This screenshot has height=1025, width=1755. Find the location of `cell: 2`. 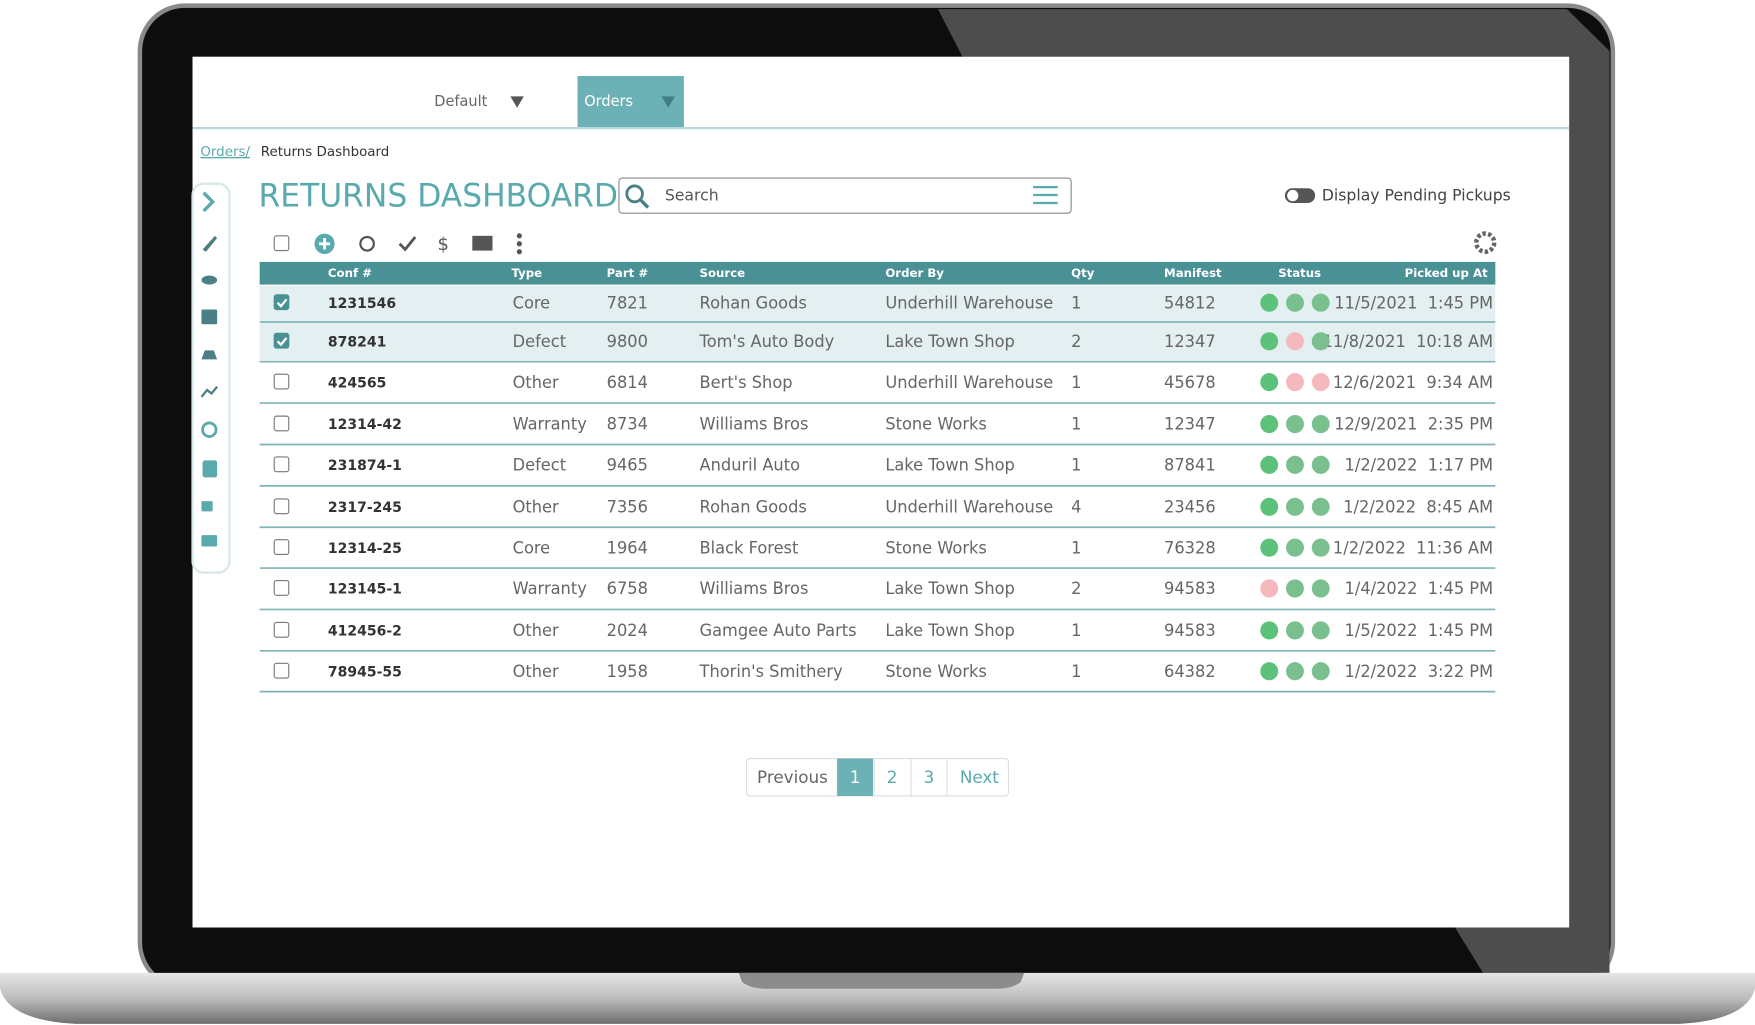

cell: 2 is located at coordinates (1076, 341).